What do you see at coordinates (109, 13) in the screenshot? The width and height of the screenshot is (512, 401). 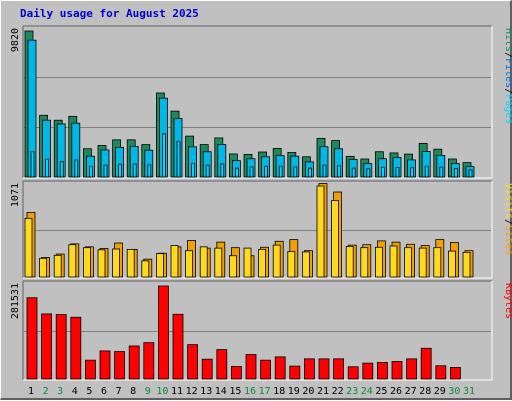 I see `chart-title: Daily usage for August 2025` at bounding box center [109, 13].